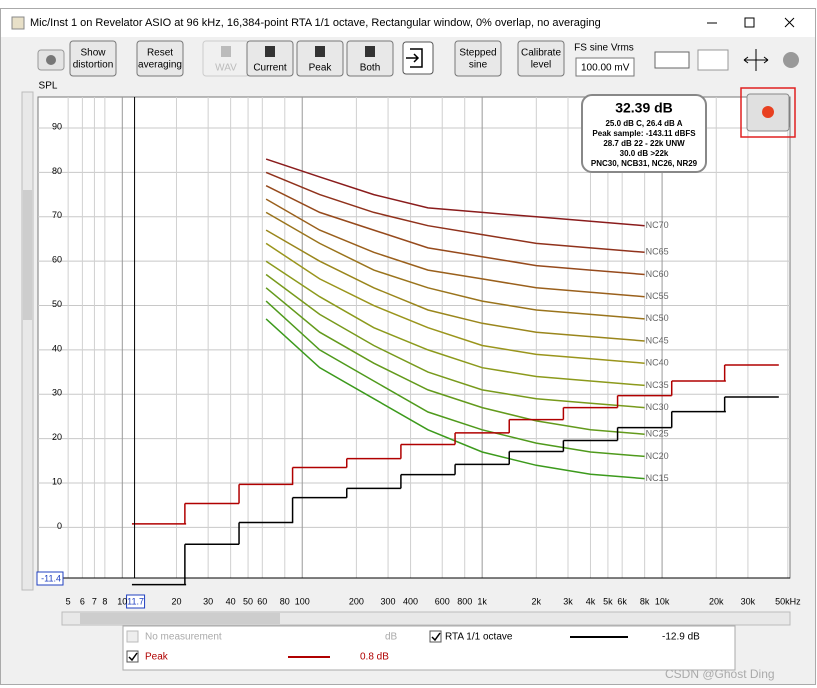 Image resolution: width=817 pixels, height=688 pixels. Describe the element at coordinates (374, 657) in the screenshot. I see `legend-readout: 0.8 dB` at that location.